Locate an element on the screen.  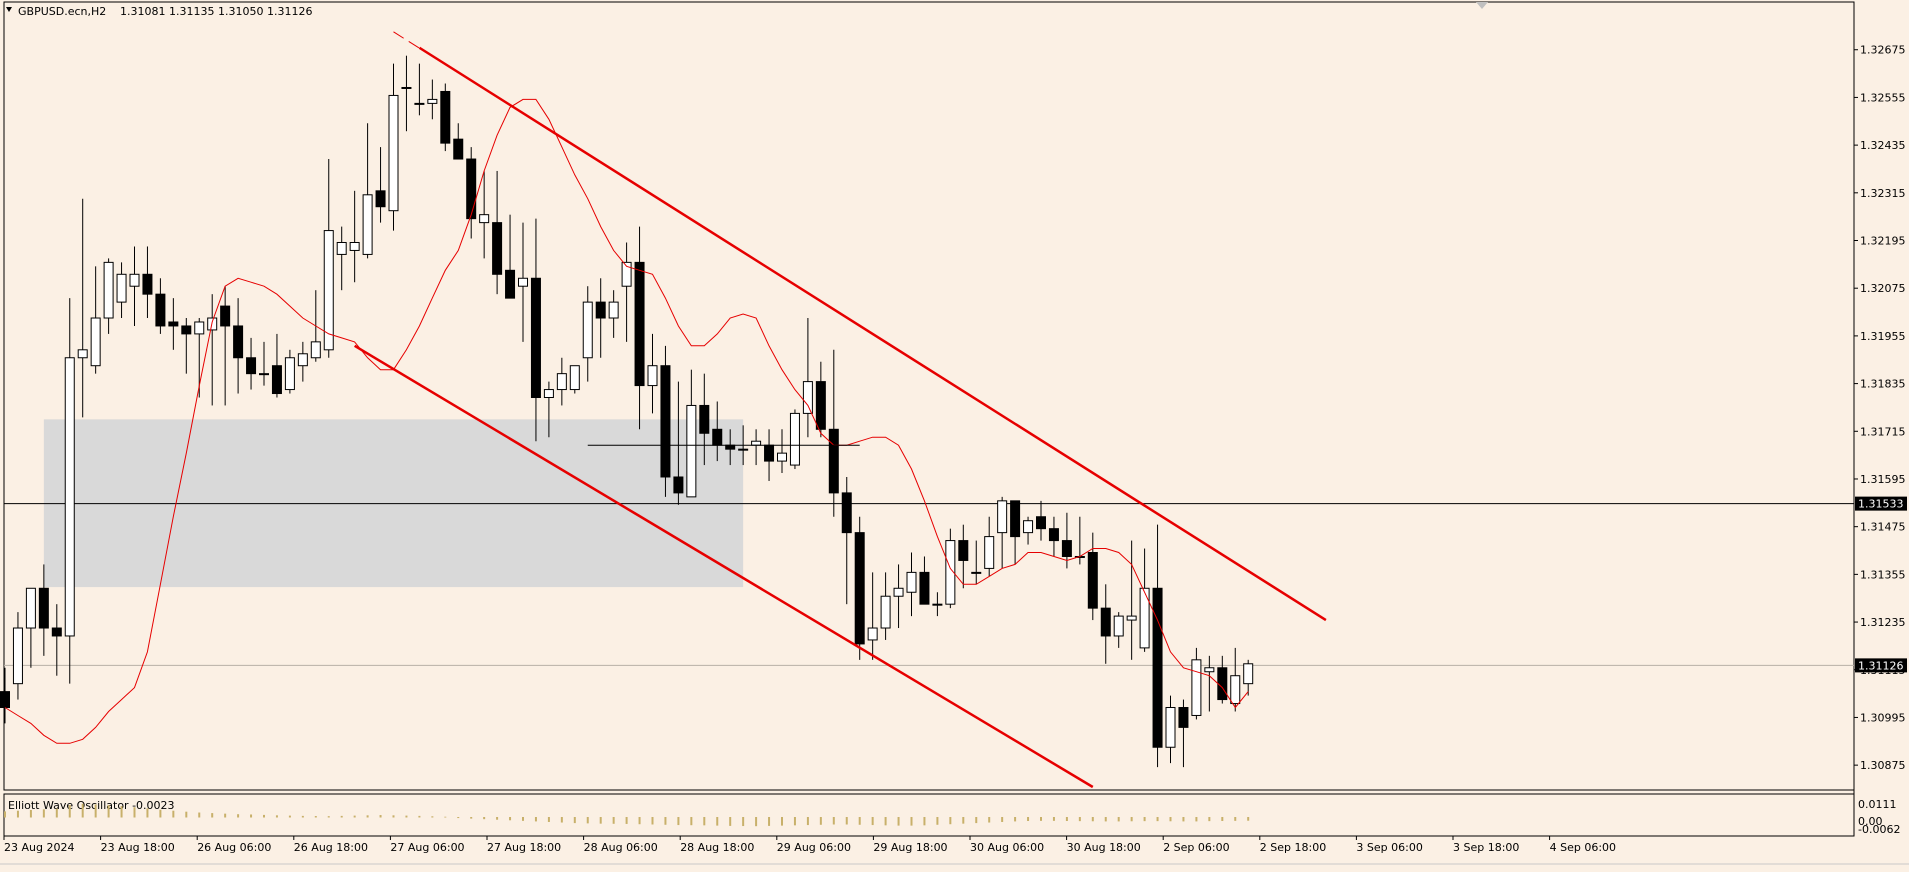
x-tick-label: 28 Aug 18:00 is located at coordinates (717, 847).